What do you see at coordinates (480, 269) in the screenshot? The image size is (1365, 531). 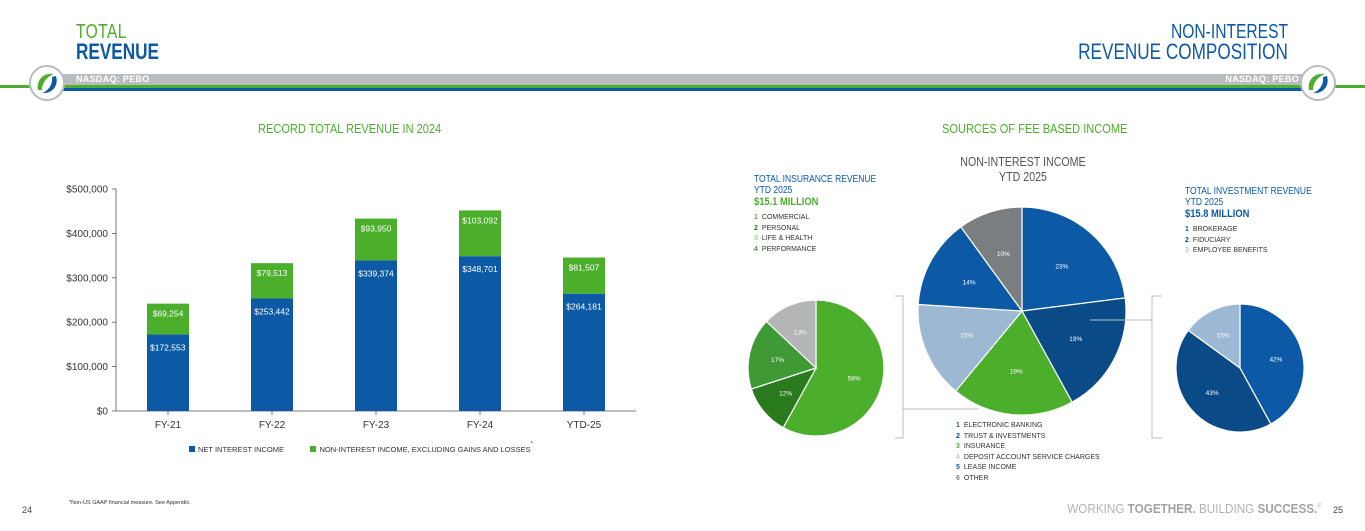 I see `bar-data-label: $348,701` at bounding box center [480, 269].